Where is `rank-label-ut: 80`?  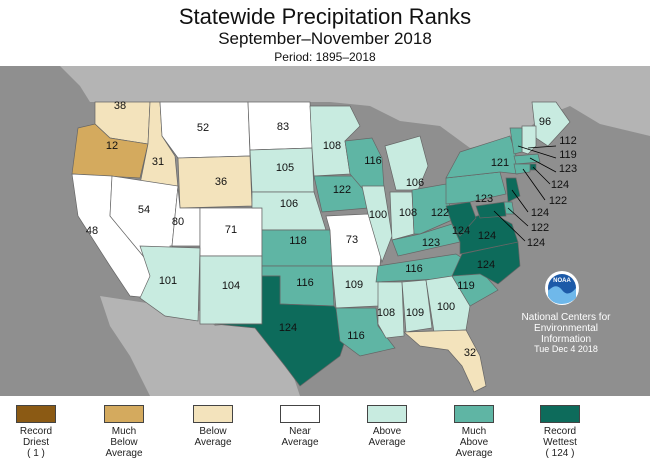
rank-label-ut: 80 is located at coordinates (178, 222).